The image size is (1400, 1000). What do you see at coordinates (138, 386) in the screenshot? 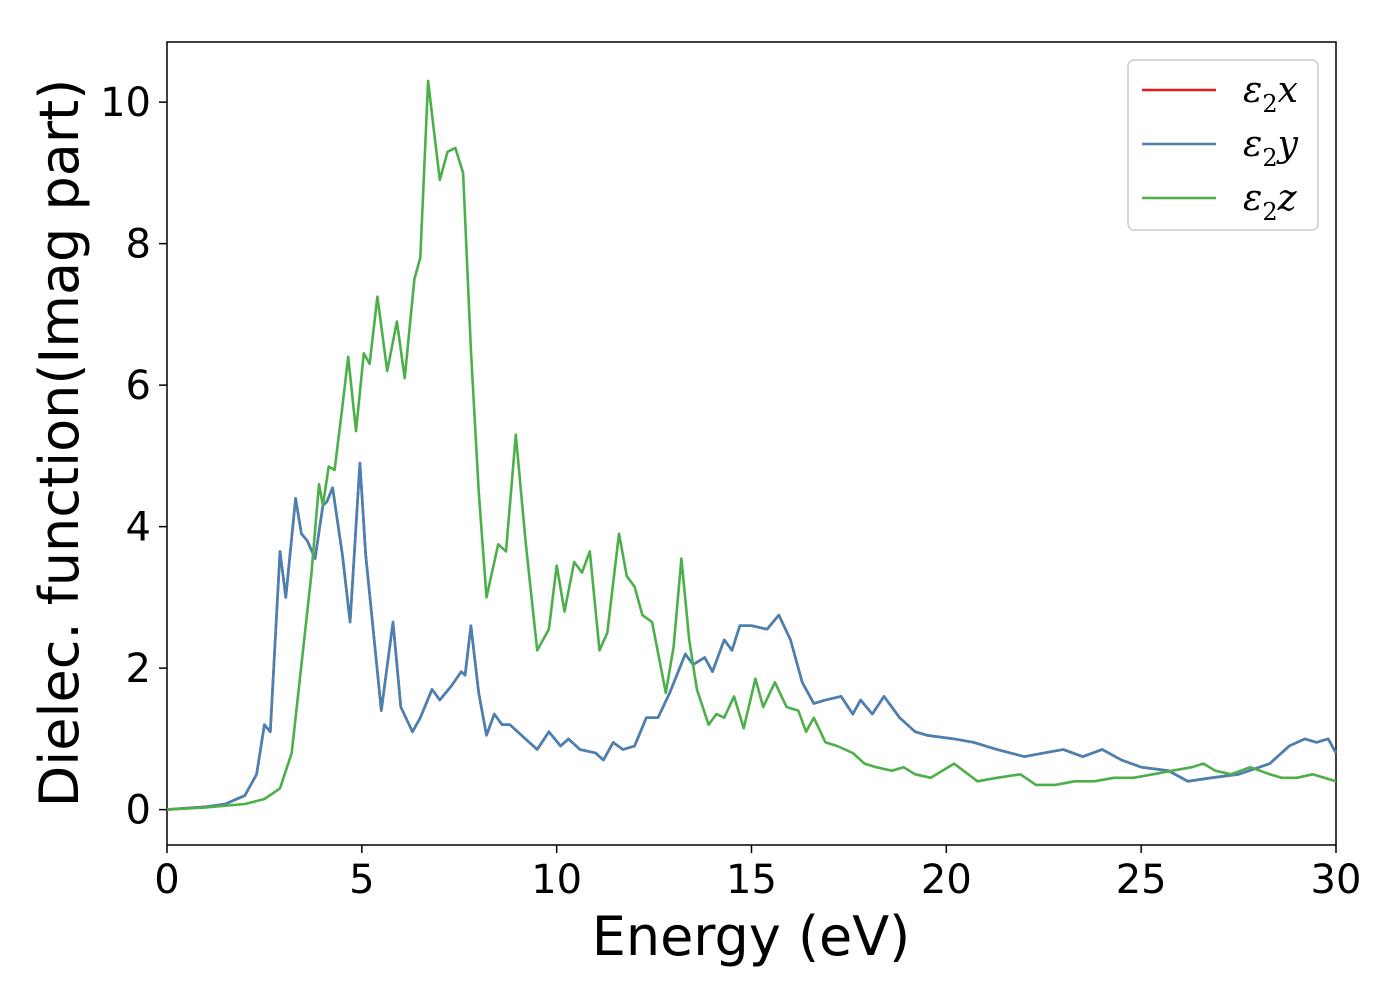
I see `y-tick-label: 6` at bounding box center [138, 386].